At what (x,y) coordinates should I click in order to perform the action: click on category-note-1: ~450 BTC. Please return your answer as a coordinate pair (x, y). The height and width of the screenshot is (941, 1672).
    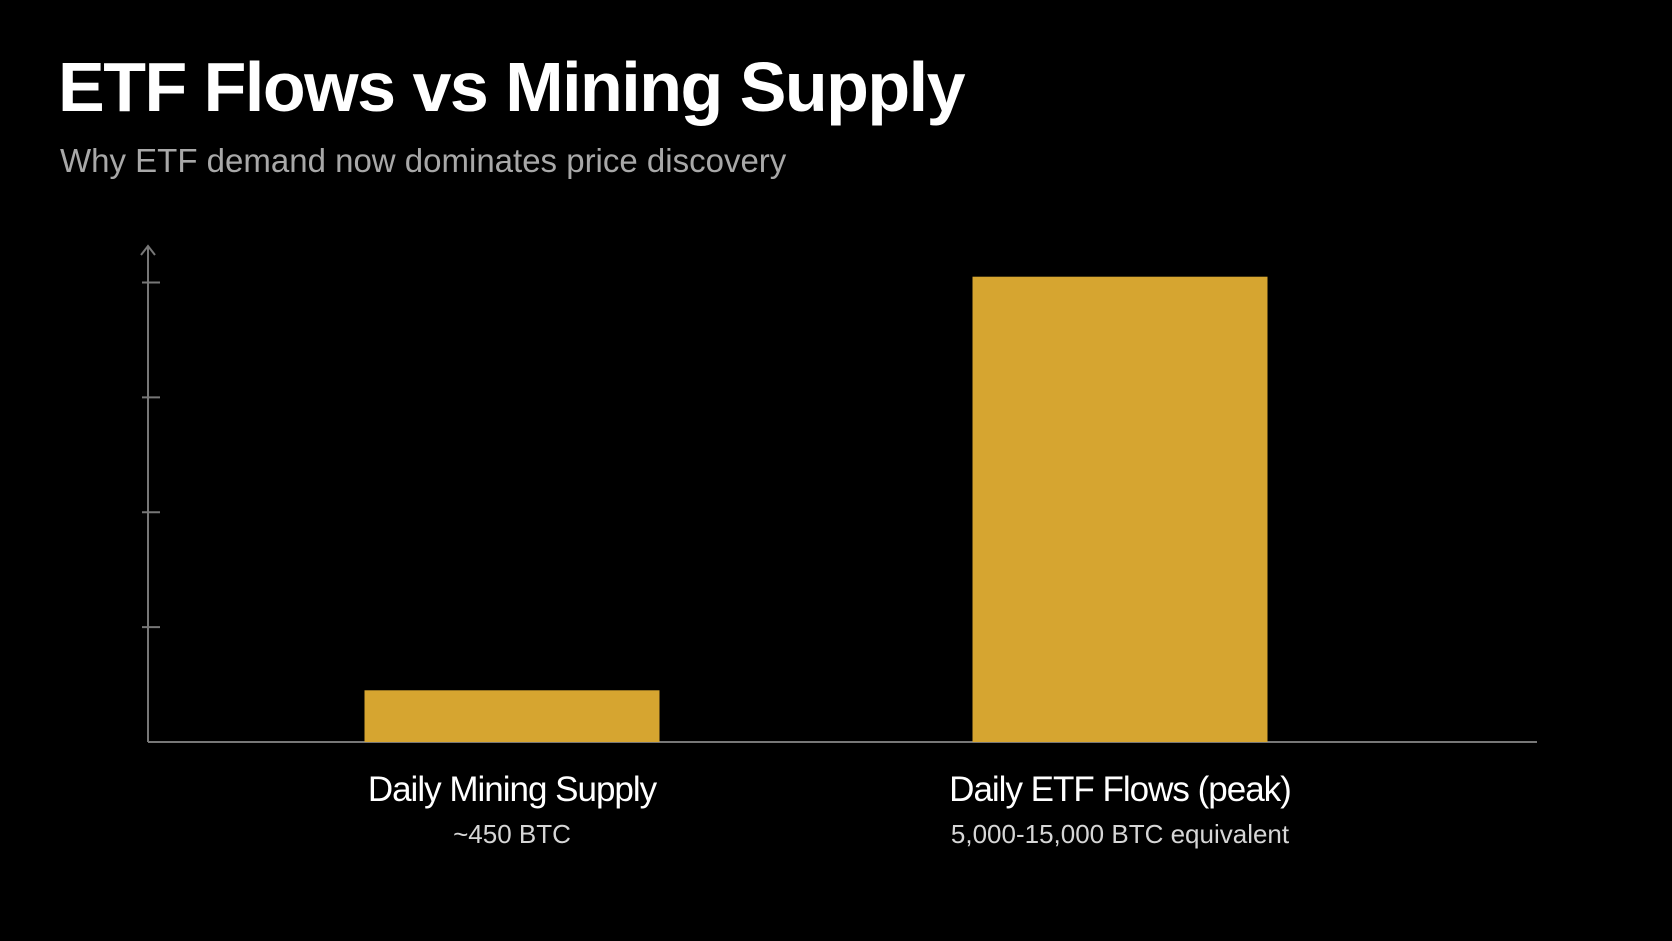
    Looking at the image, I should click on (512, 834).